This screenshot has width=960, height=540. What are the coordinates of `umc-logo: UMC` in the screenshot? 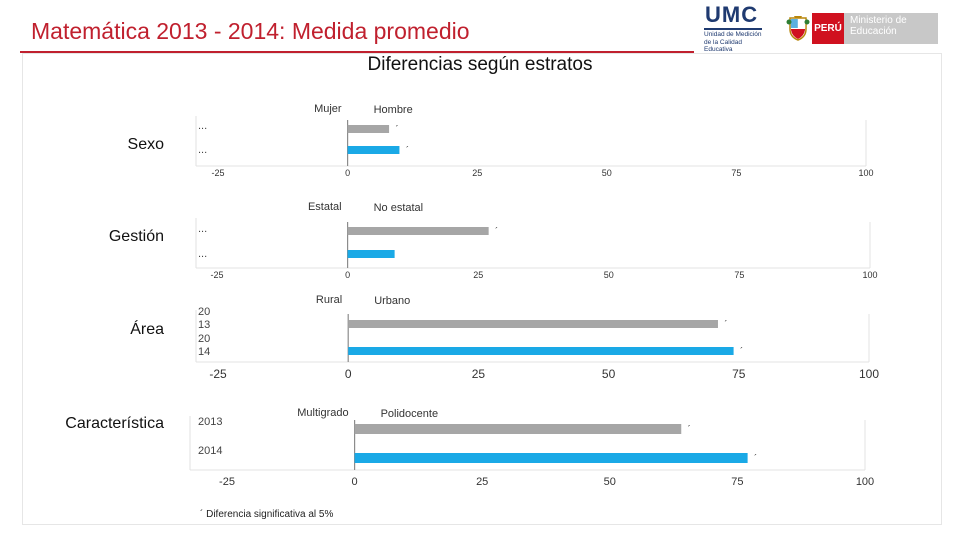 It's located at (732, 14).